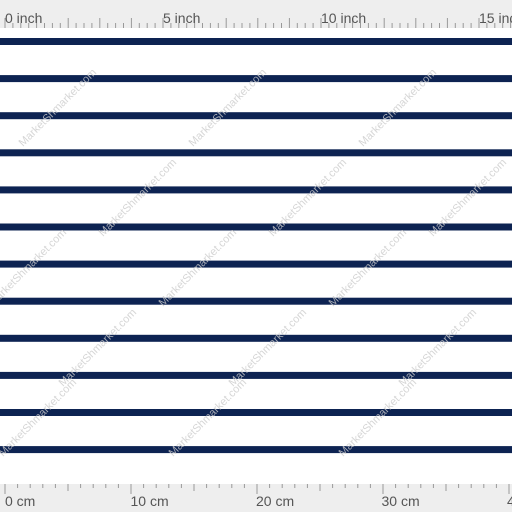 This screenshot has height=512, width=512. Describe the element at coordinates (23, 18) in the screenshot. I see `ruler-label: 0 inch` at that location.